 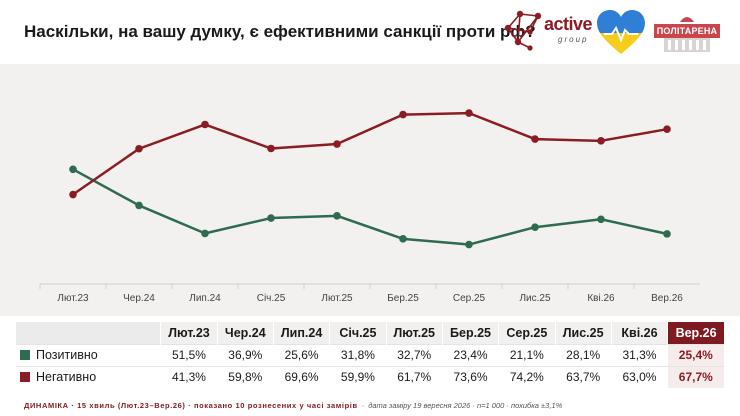 I want to click on table-cell: 31,3%, so click(x=639, y=354).